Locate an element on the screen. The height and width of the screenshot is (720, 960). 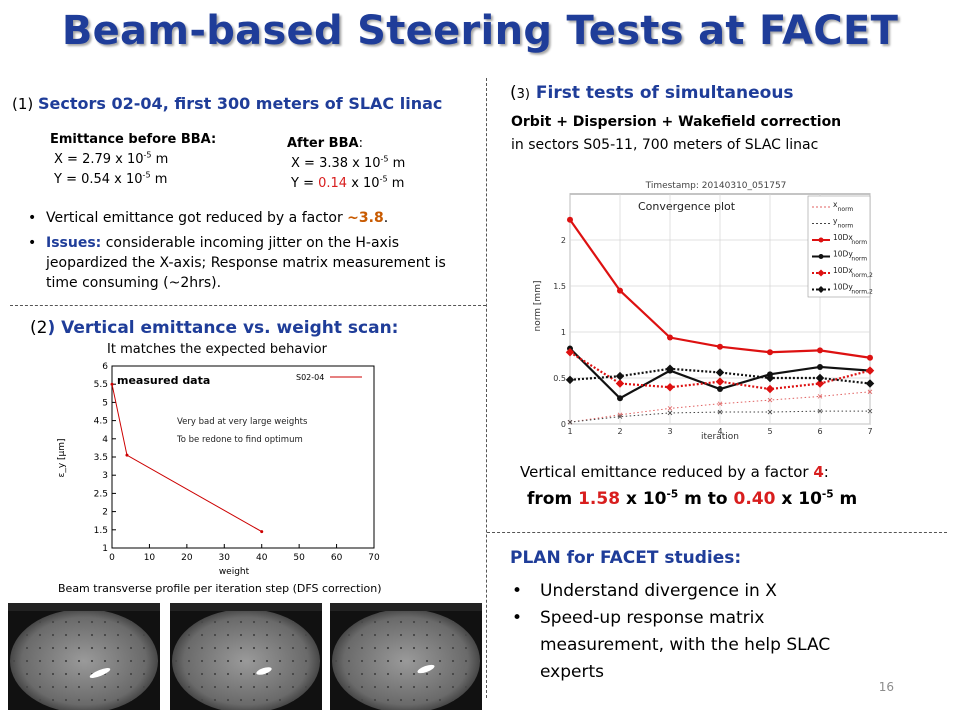
sec1-prefix: (1) is located at coordinates (23, 104).